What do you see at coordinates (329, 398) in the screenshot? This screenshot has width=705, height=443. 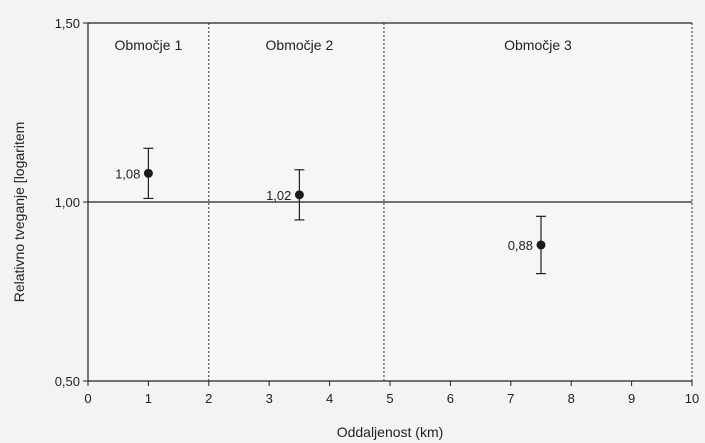 I see `x-tick-label: 4` at bounding box center [329, 398].